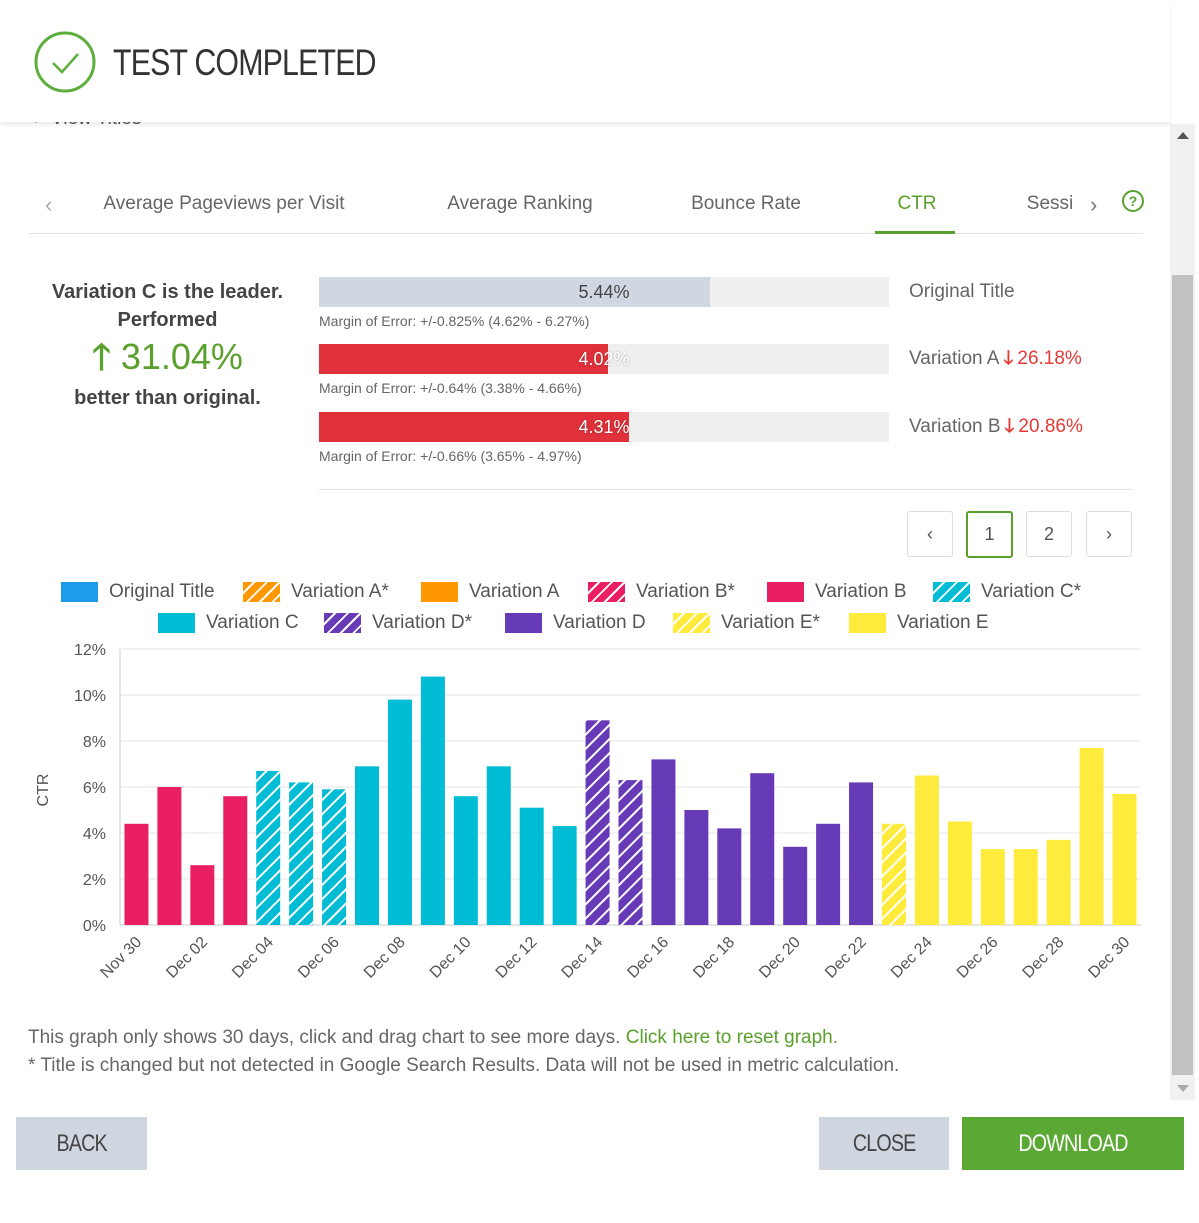 This screenshot has height=1223, width=1199. Describe the element at coordinates (340, 591) in the screenshot. I see `legend-label: Variation A*` at that location.